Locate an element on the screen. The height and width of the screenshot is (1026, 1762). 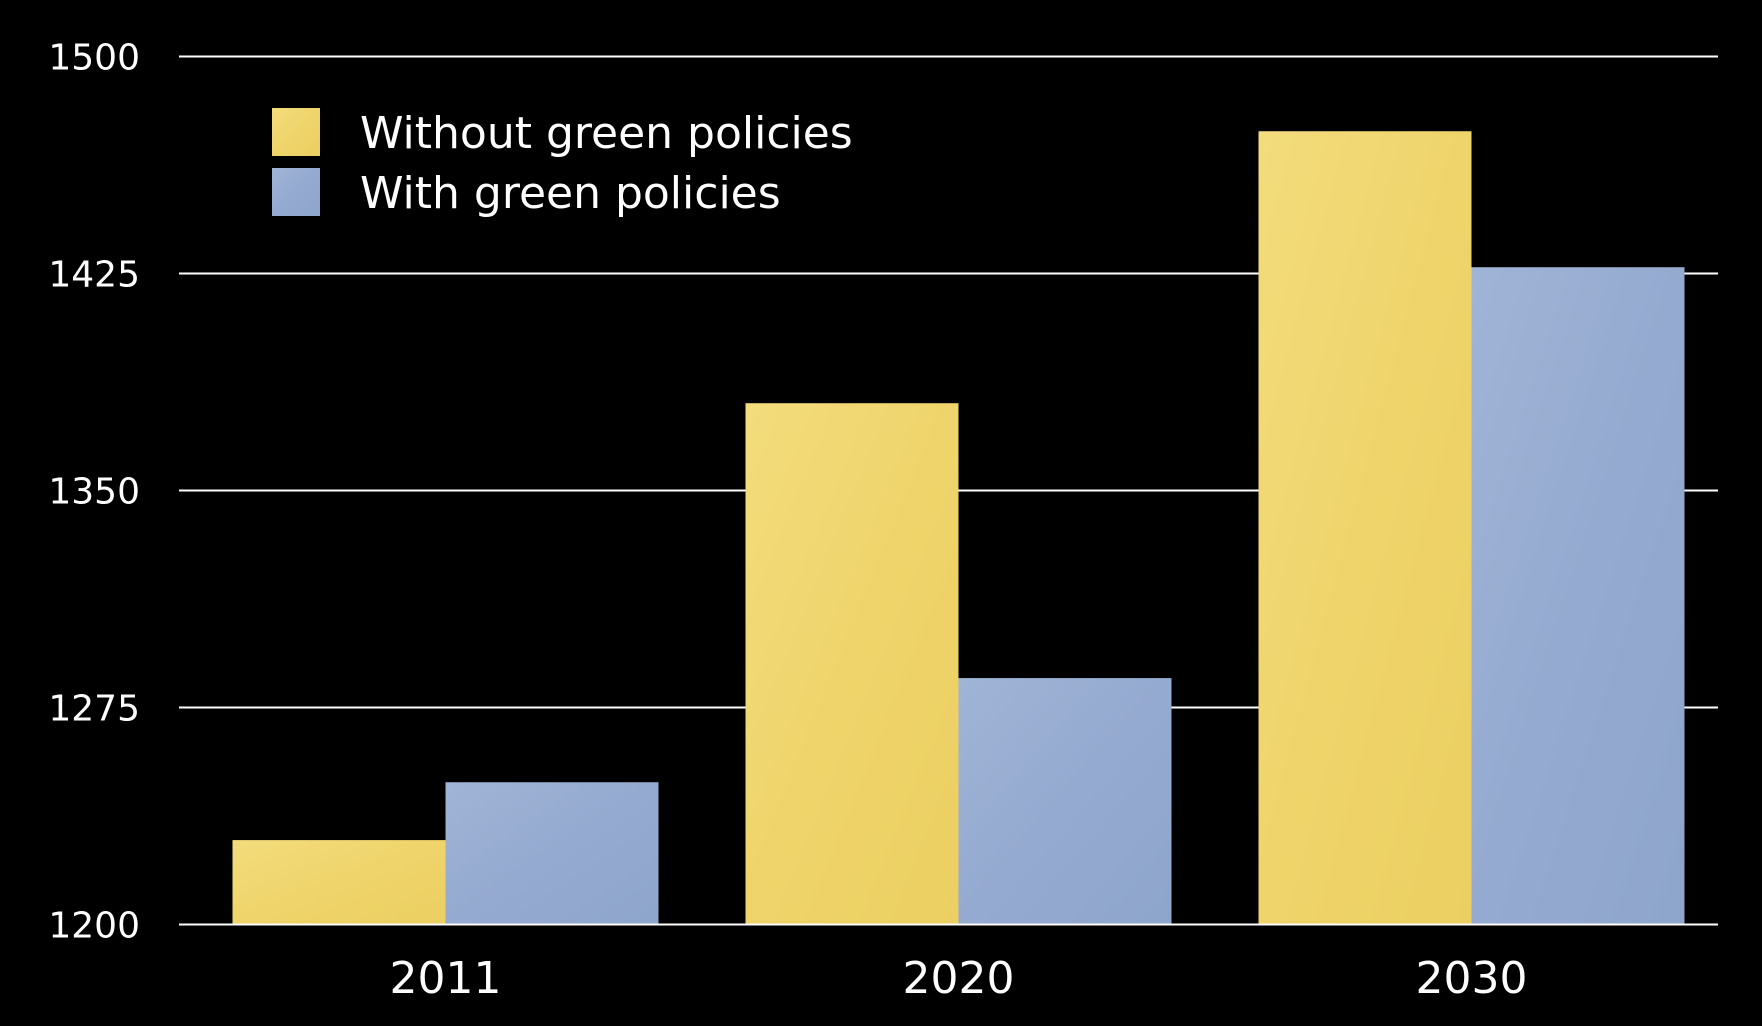
x-tick-label: 2020 is located at coordinates (959, 978).